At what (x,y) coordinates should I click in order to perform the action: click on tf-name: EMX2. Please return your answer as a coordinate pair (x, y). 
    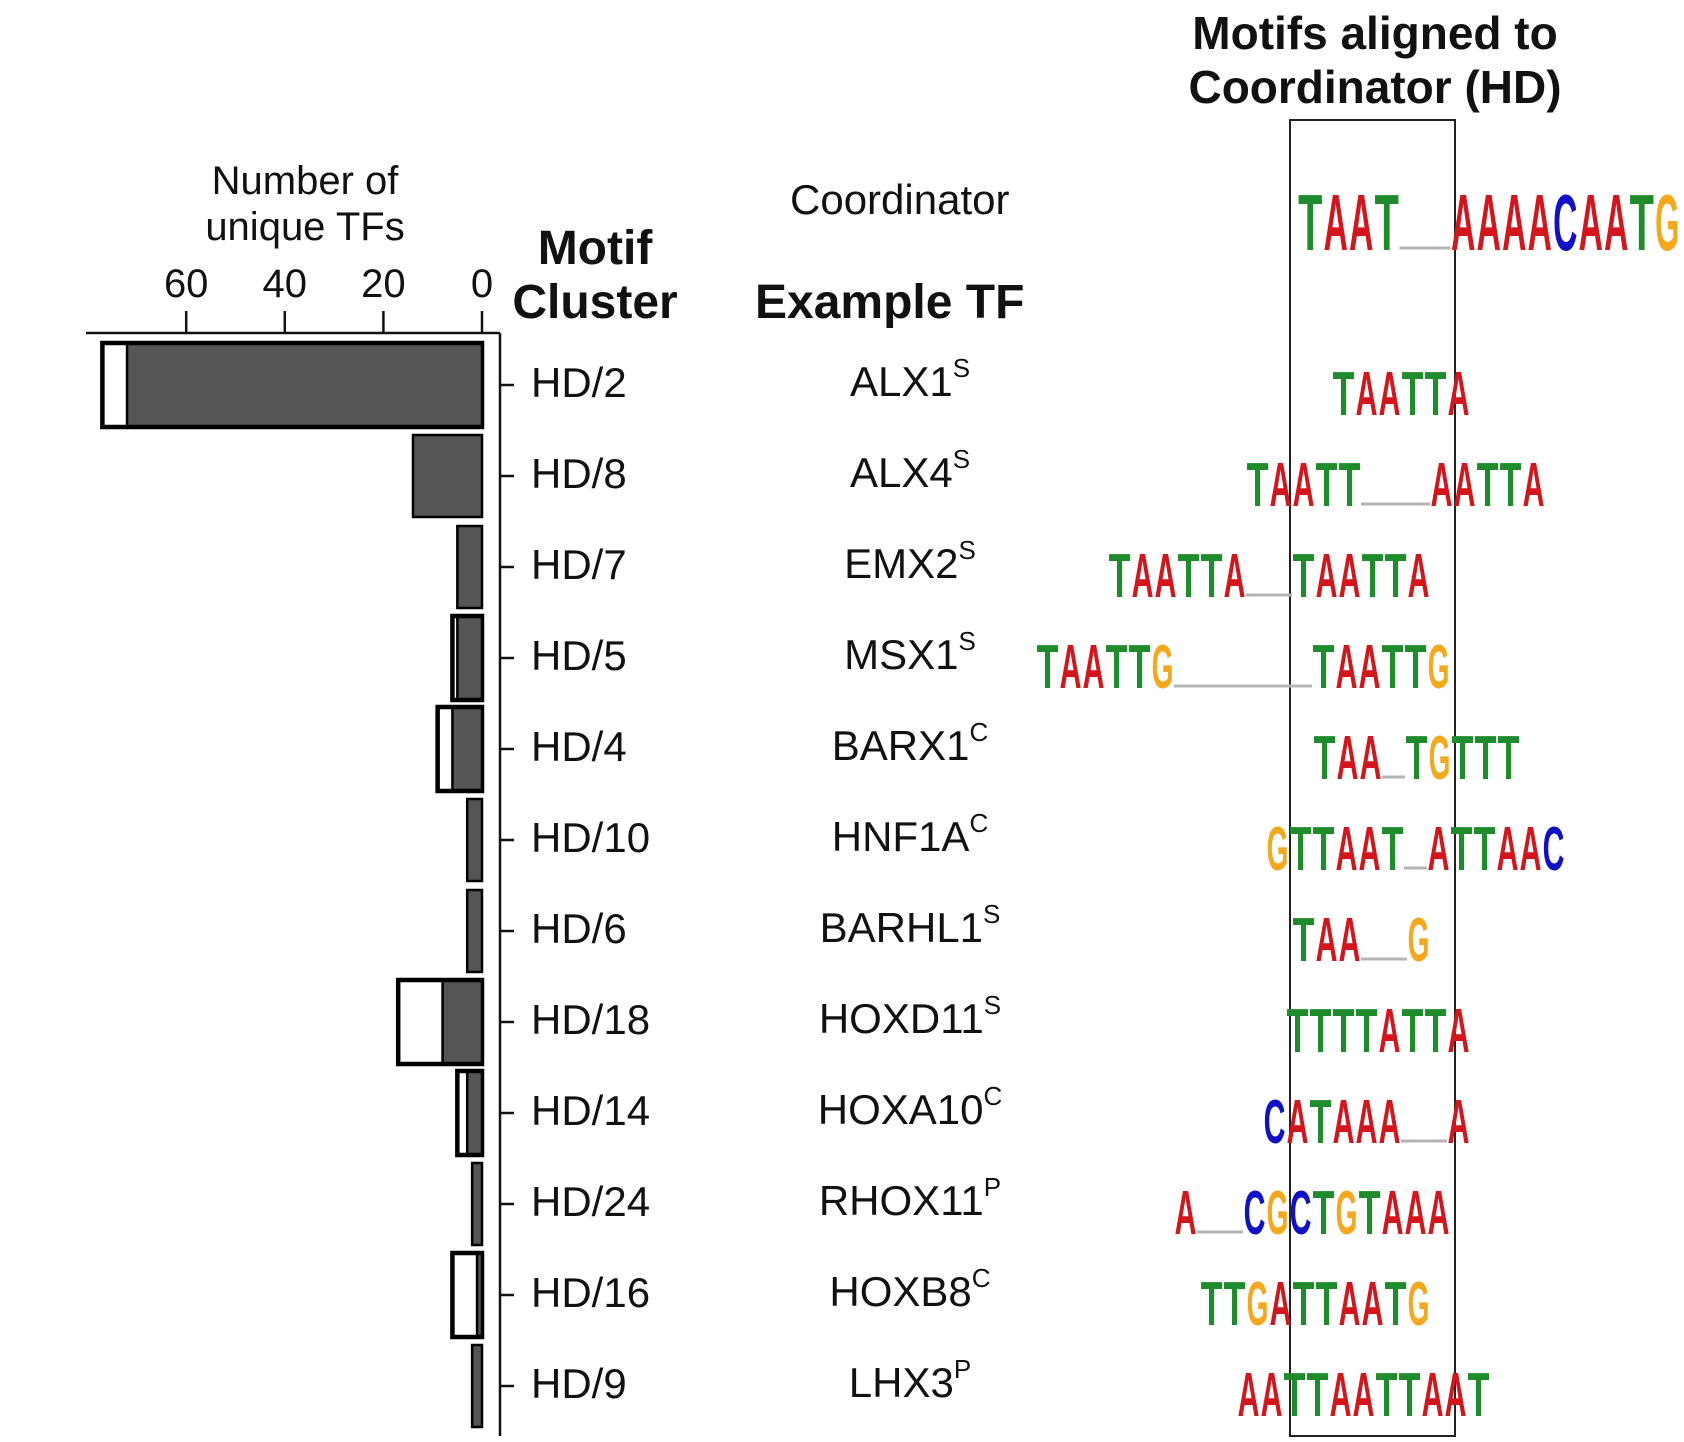
    Looking at the image, I should click on (901, 563).